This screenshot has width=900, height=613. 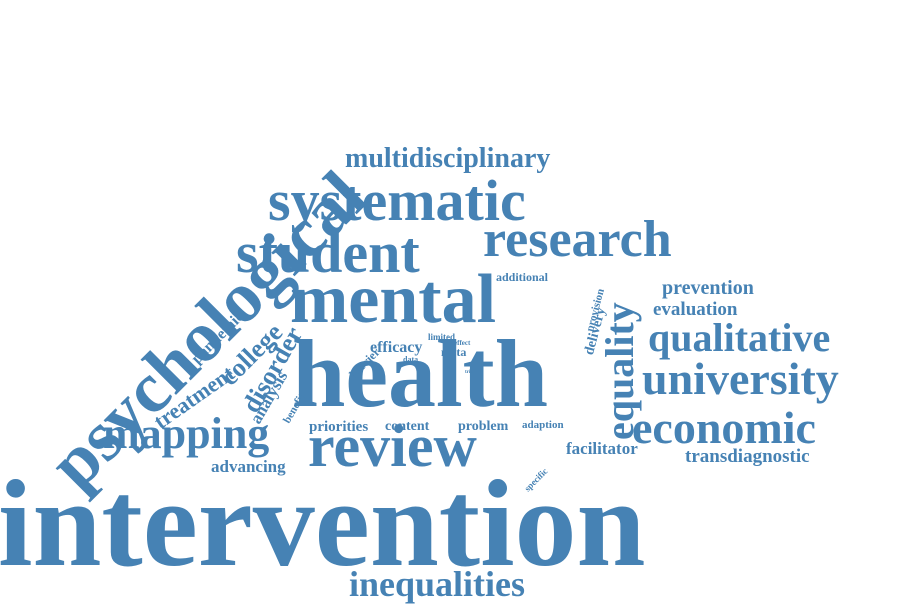 I want to click on word-advancing: advancing, so click(x=248, y=466).